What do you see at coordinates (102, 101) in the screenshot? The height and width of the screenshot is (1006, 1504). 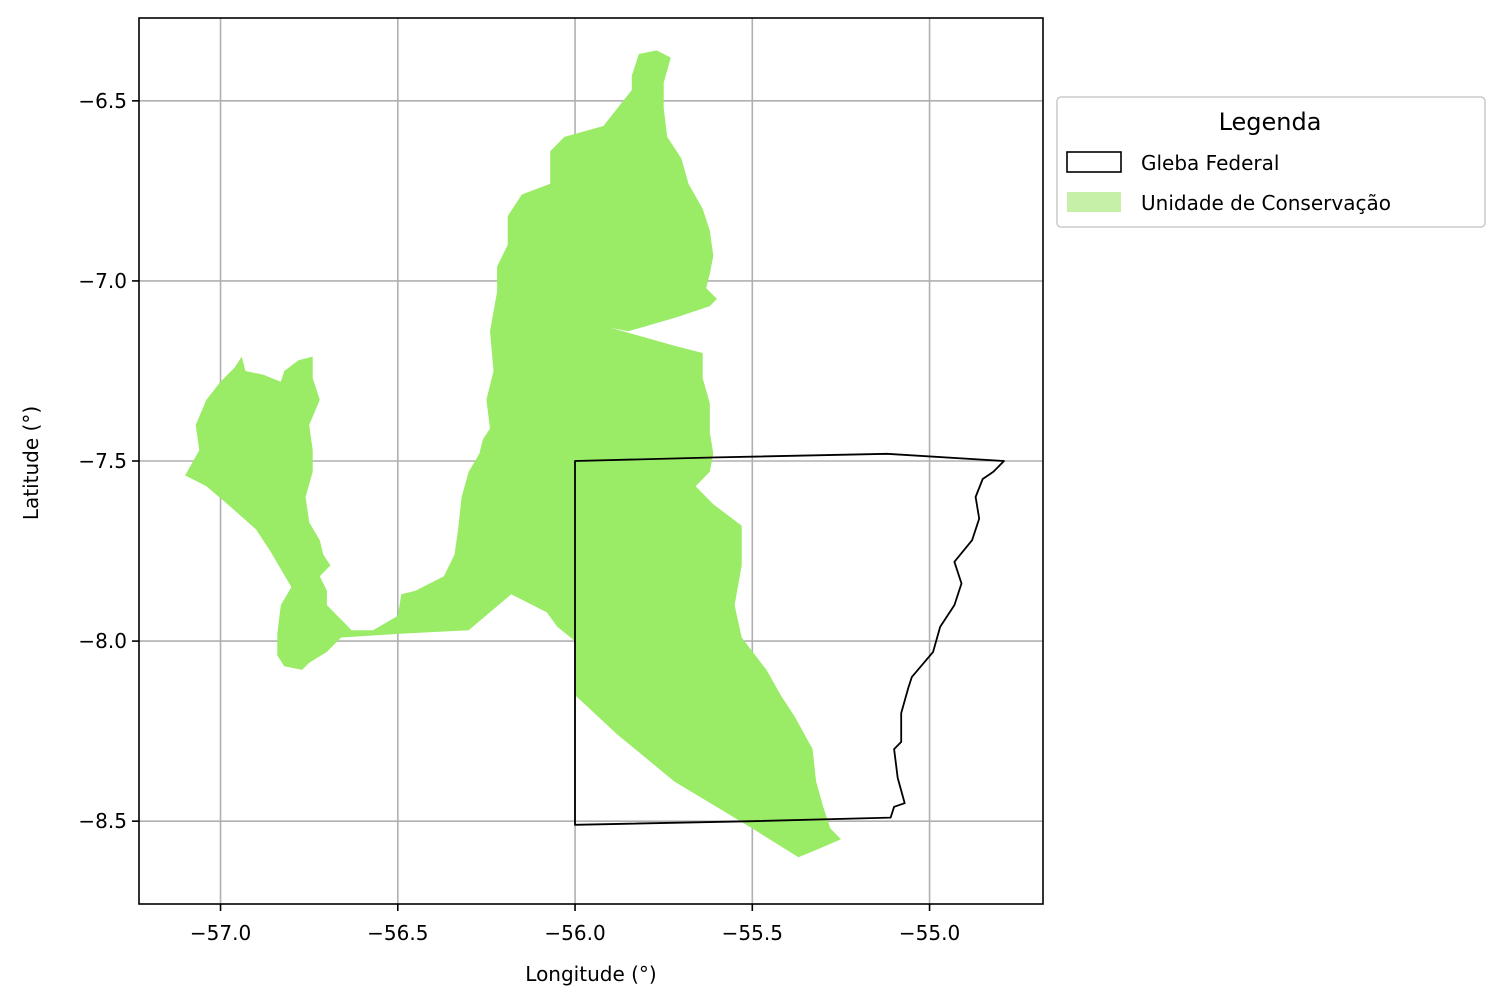 I see `y-tick-label: −6.5` at bounding box center [102, 101].